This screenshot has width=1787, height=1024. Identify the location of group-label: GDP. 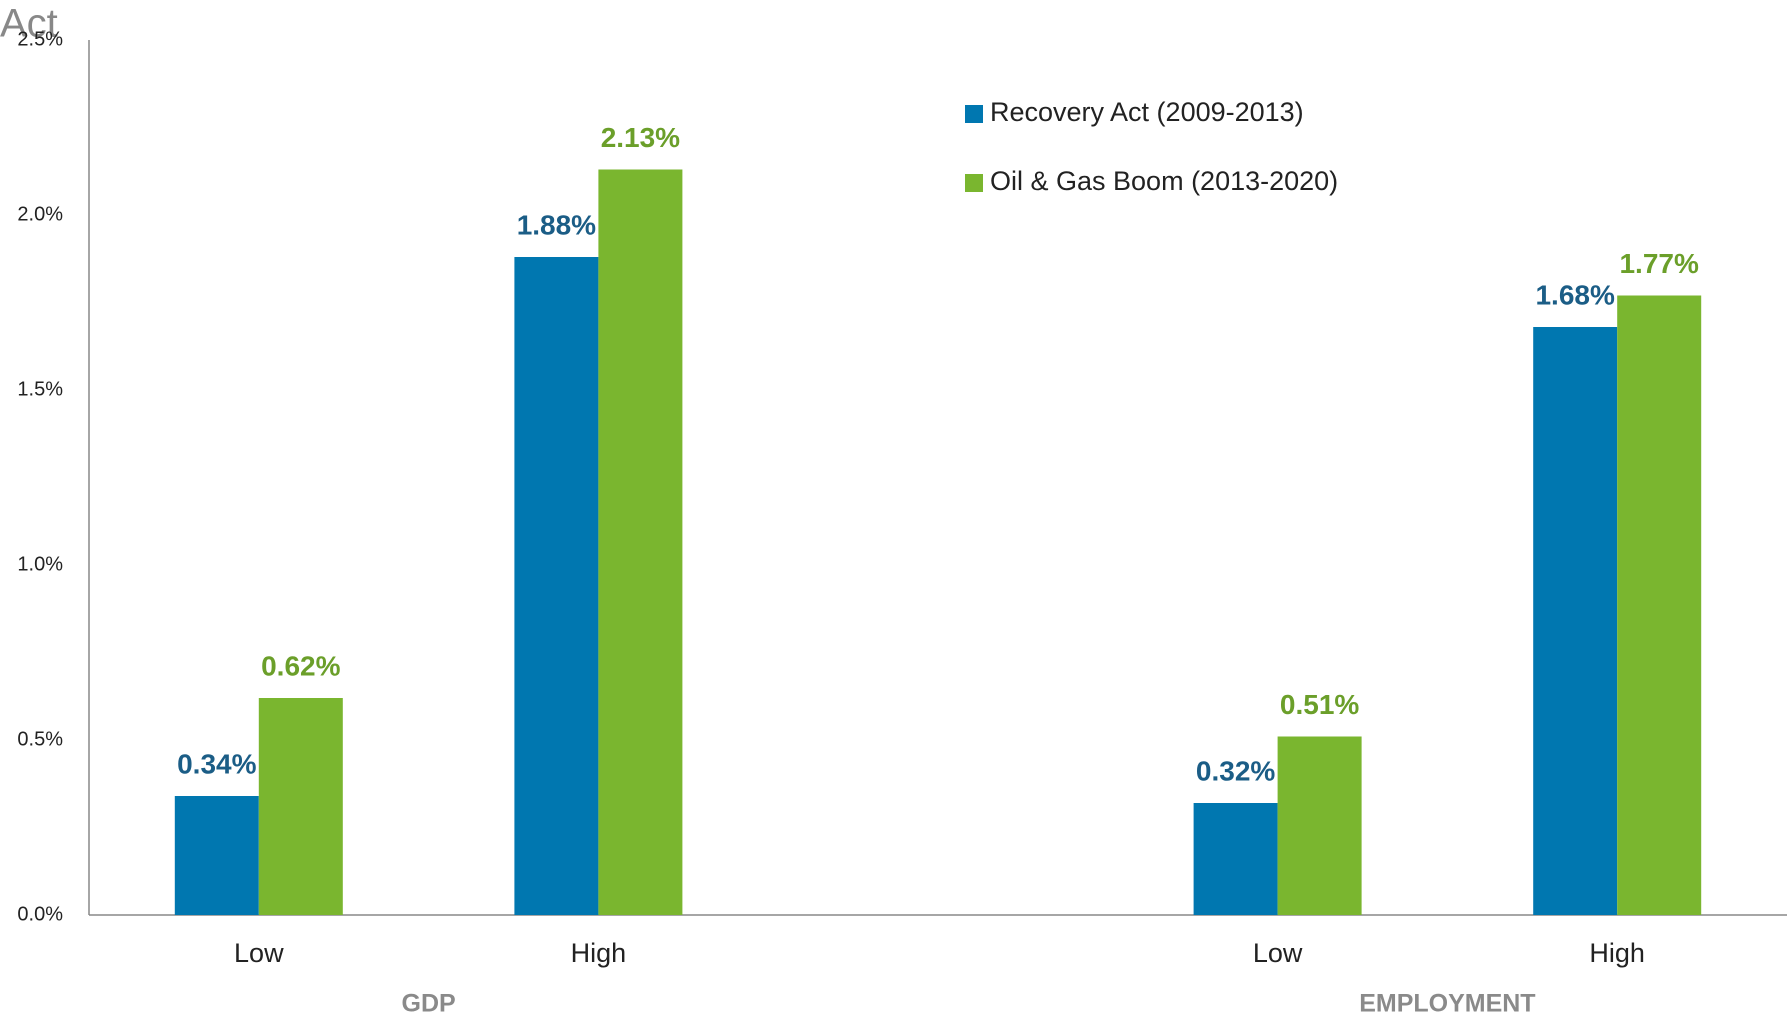
(429, 1004).